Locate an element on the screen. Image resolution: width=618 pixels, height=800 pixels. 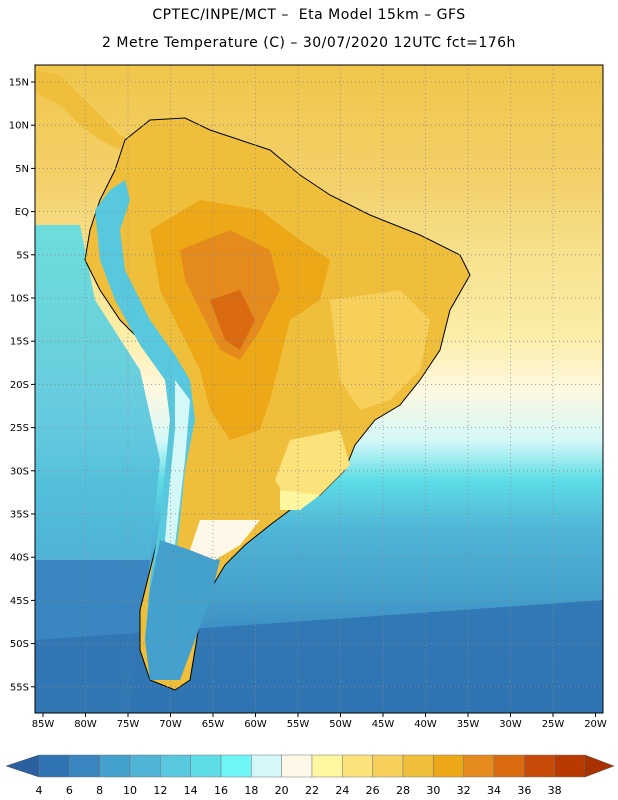
colorbar-label: 28 is located at coordinates (403, 790).